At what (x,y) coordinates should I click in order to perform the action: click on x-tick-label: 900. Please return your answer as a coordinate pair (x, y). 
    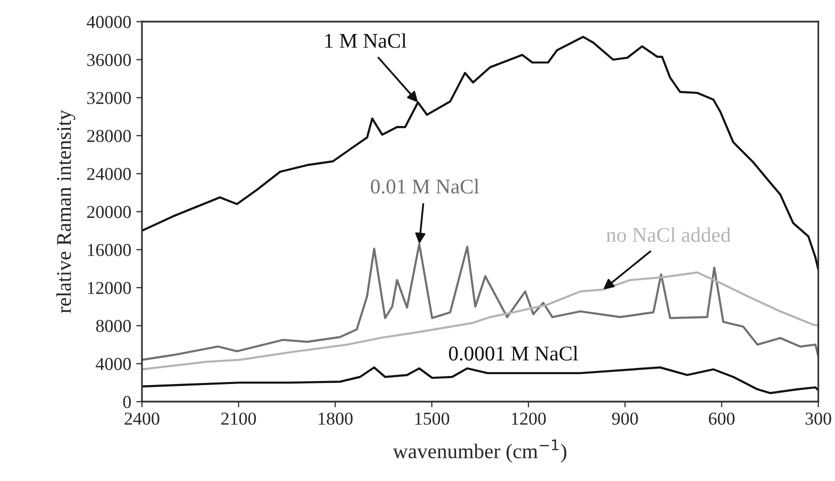
    Looking at the image, I should click on (625, 418).